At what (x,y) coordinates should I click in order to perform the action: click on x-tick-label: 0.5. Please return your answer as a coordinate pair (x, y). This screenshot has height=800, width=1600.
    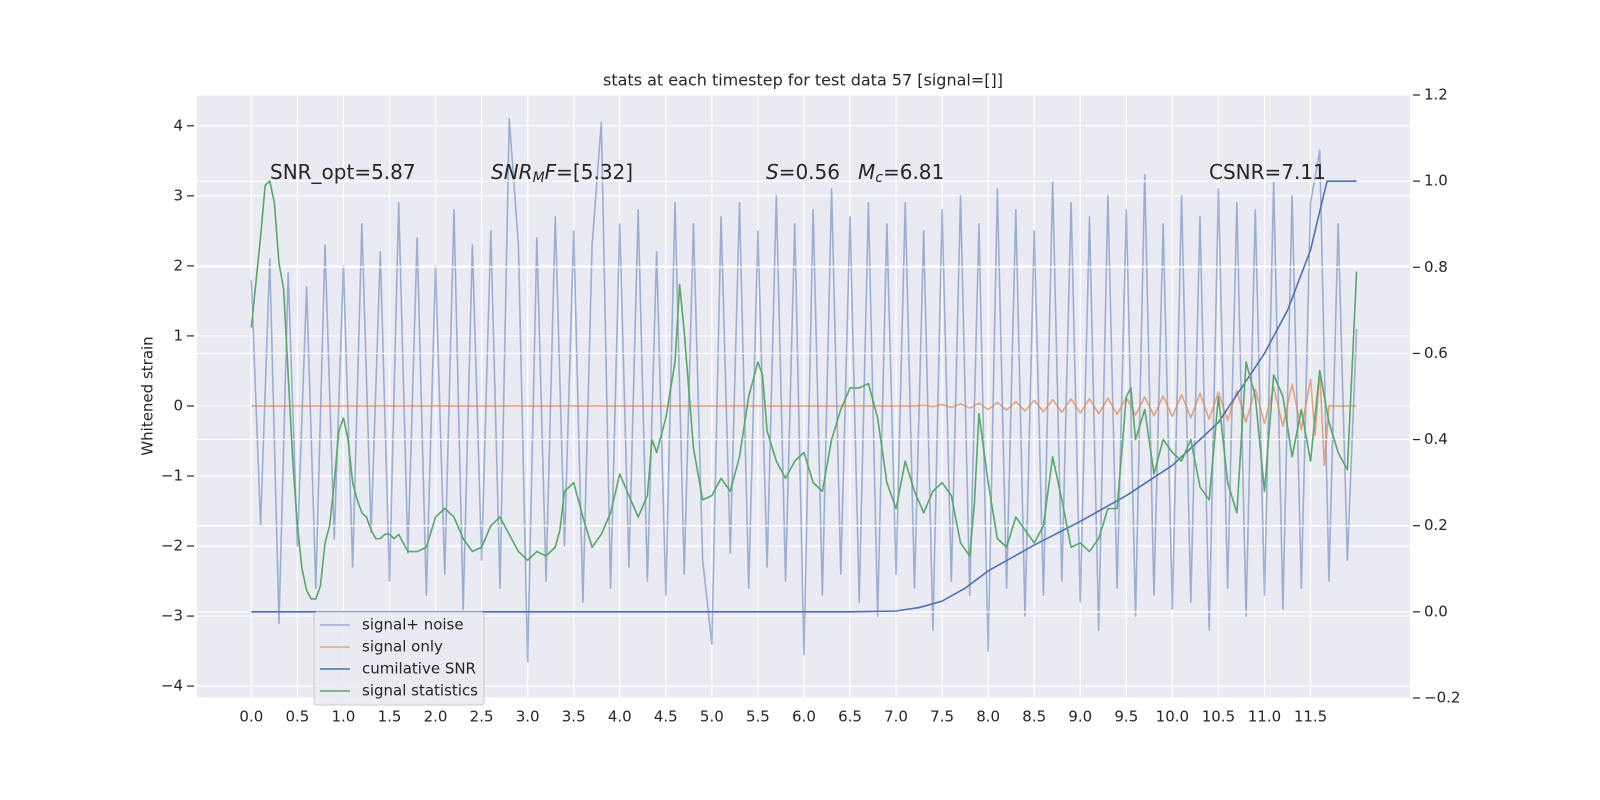
    Looking at the image, I should click on (297, 717).